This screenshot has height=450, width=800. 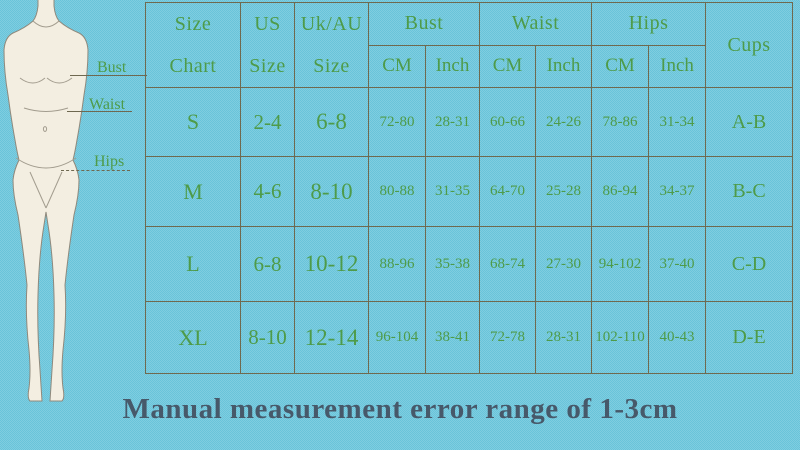 What do you see at coordinates (677, 264) in the screenshot?
I see `cell-hips-inch: 37-40` at bounding box center [677, 264].